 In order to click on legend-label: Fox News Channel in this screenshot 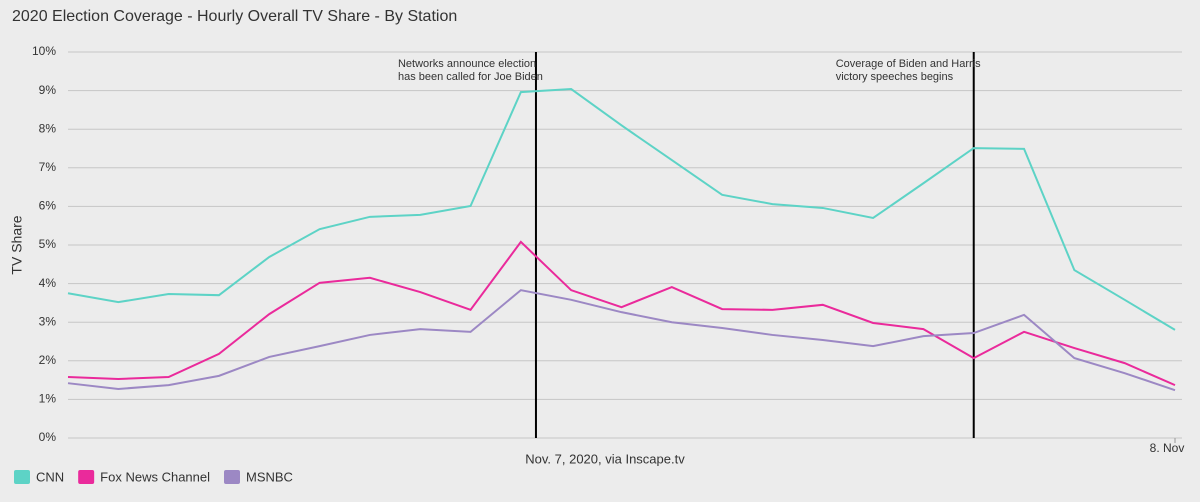, I will do `click(155, 476)`.